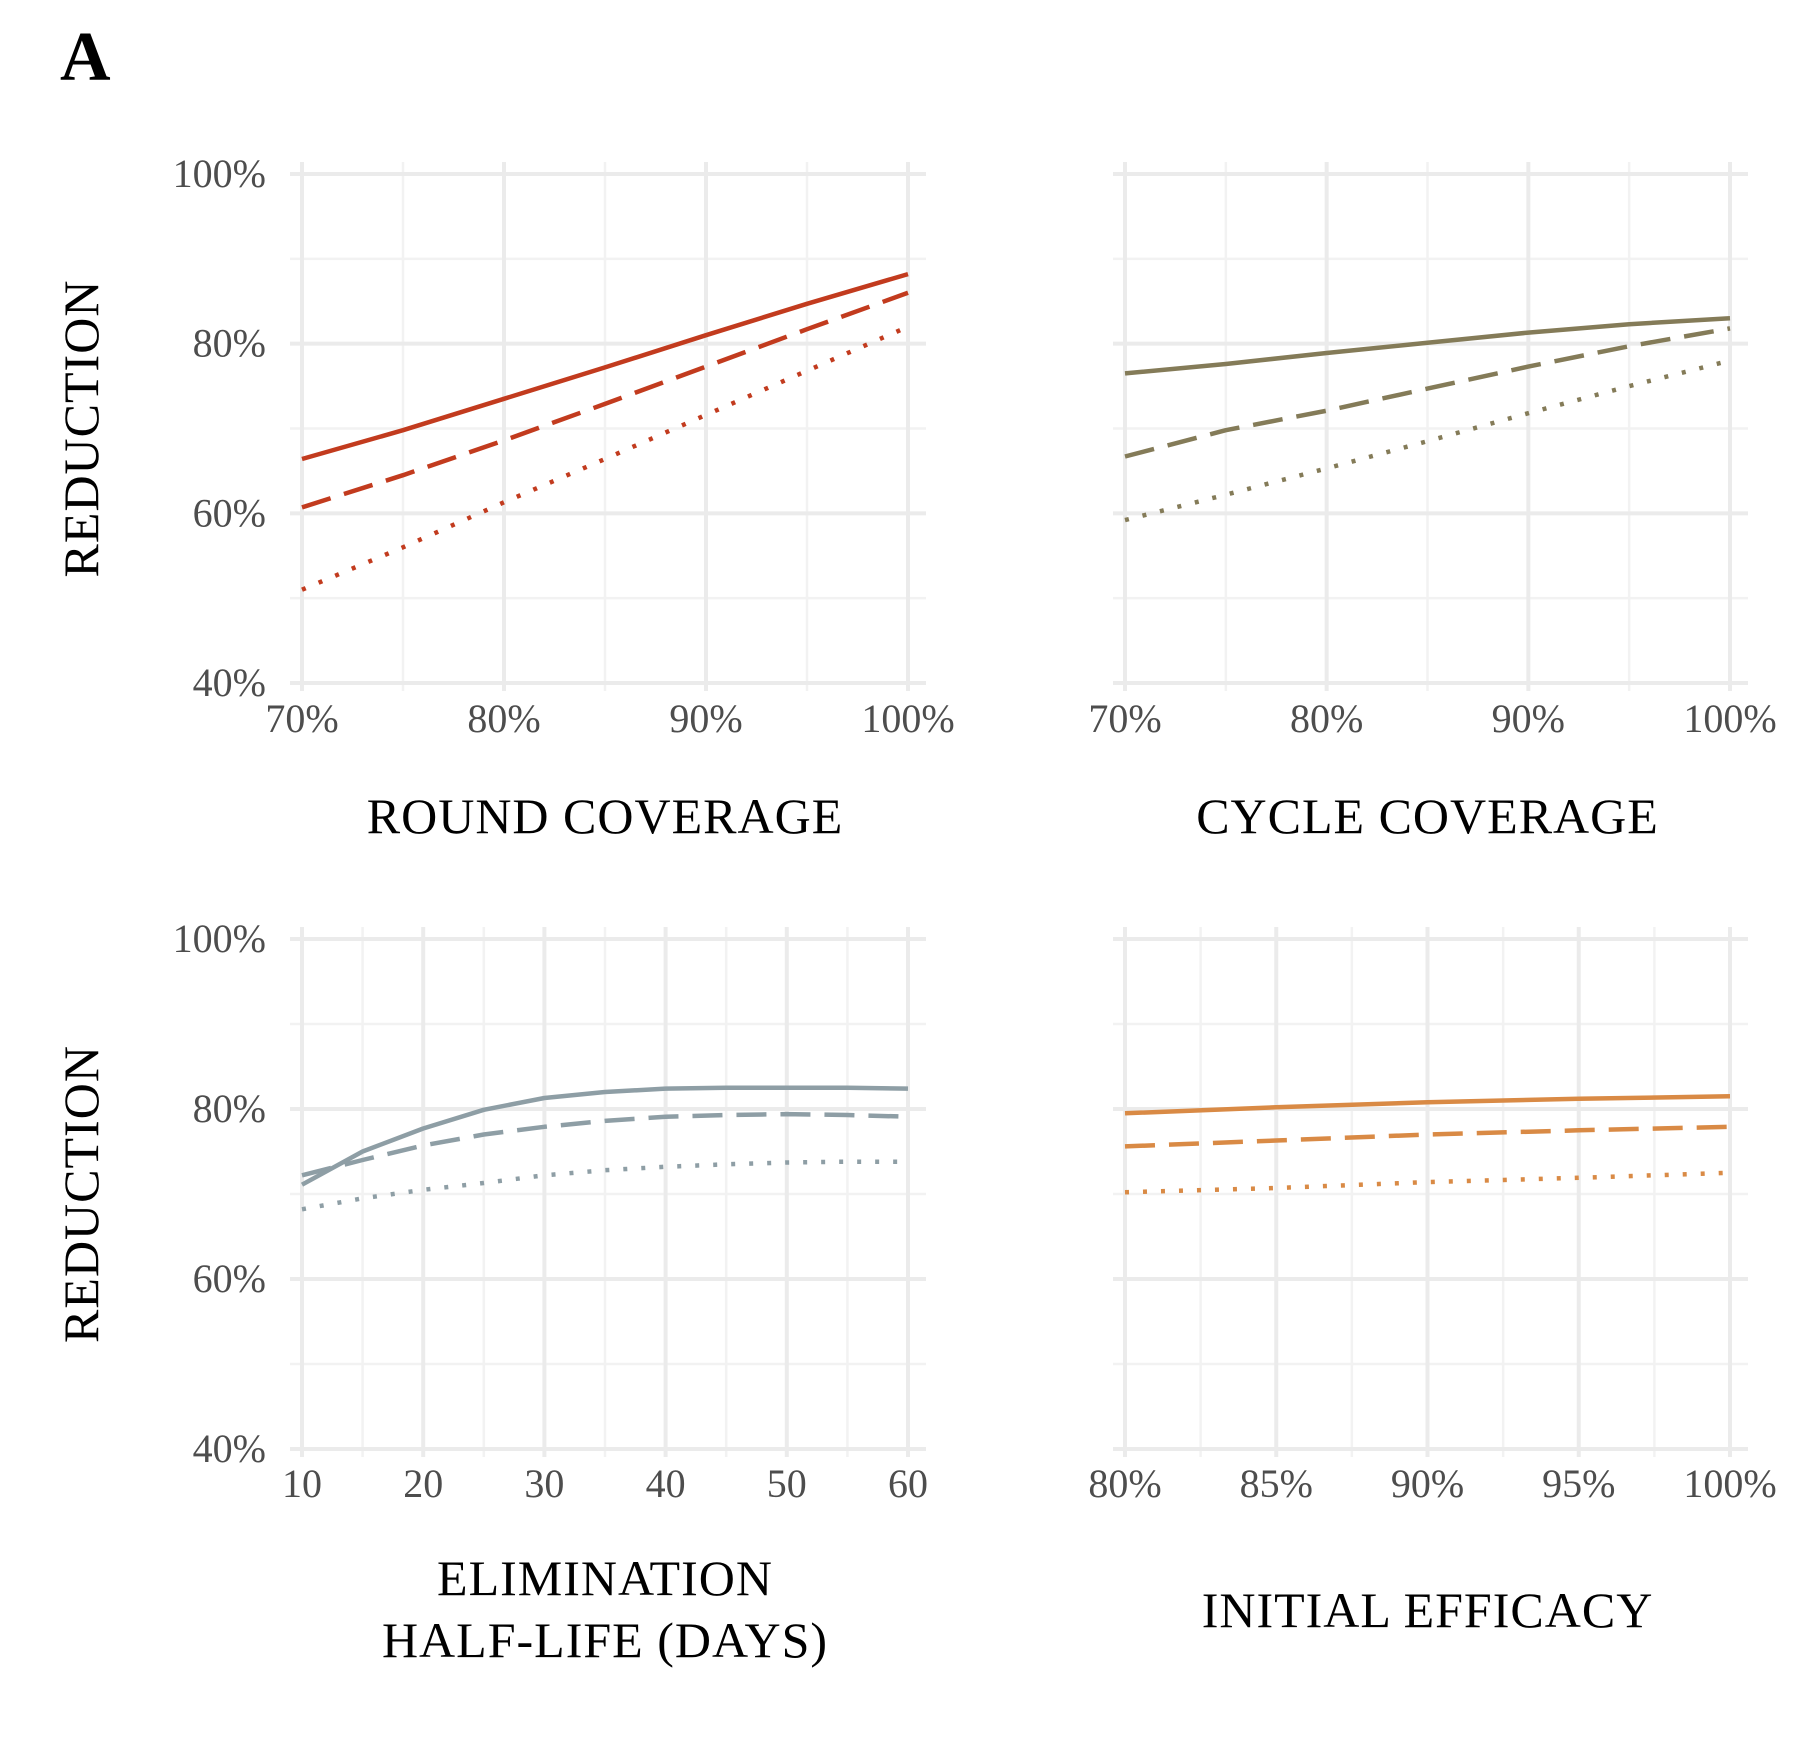  Describe the element at coordinates (1578, 1483) in the screenshot. I see `x-tick-label: 95%` at that location.